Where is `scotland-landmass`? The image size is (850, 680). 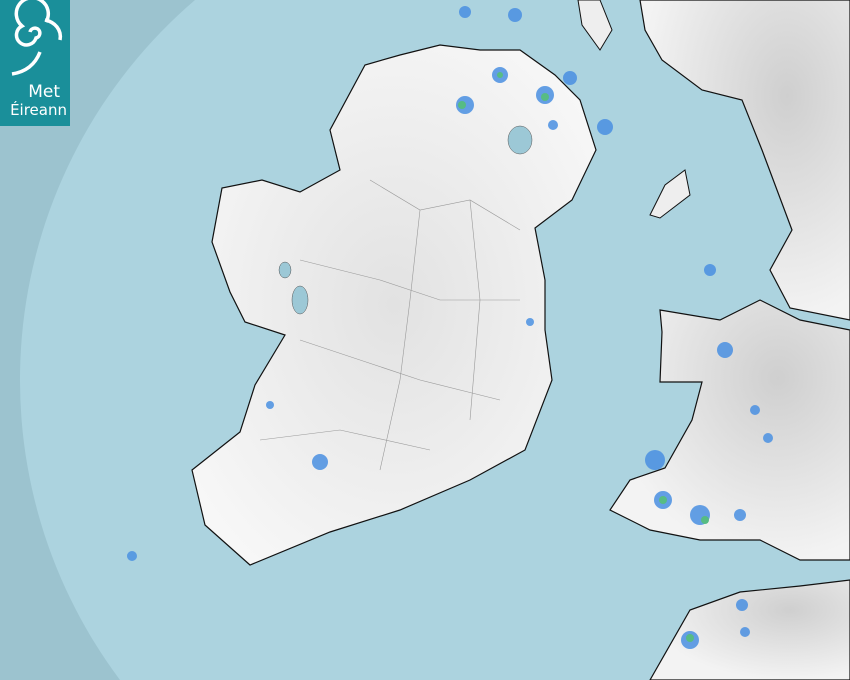
scotland-landmass is located at coordinates (744, 160).